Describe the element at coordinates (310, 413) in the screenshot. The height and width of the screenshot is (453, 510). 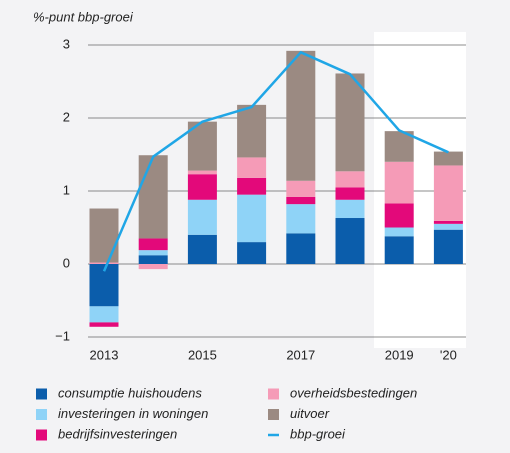
I see `legend-label: uitvoer` at that location.